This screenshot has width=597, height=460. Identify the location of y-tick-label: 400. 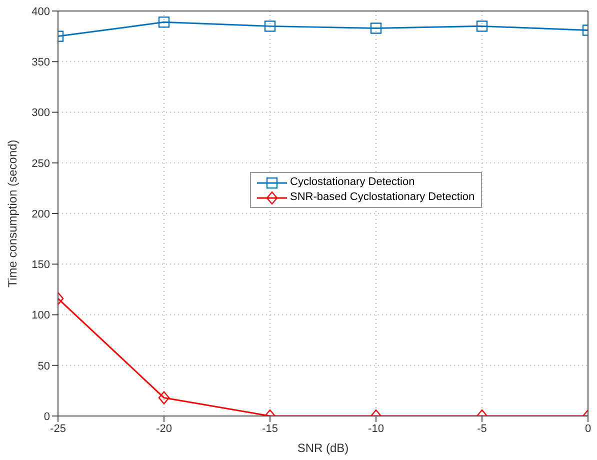
(41, 12).